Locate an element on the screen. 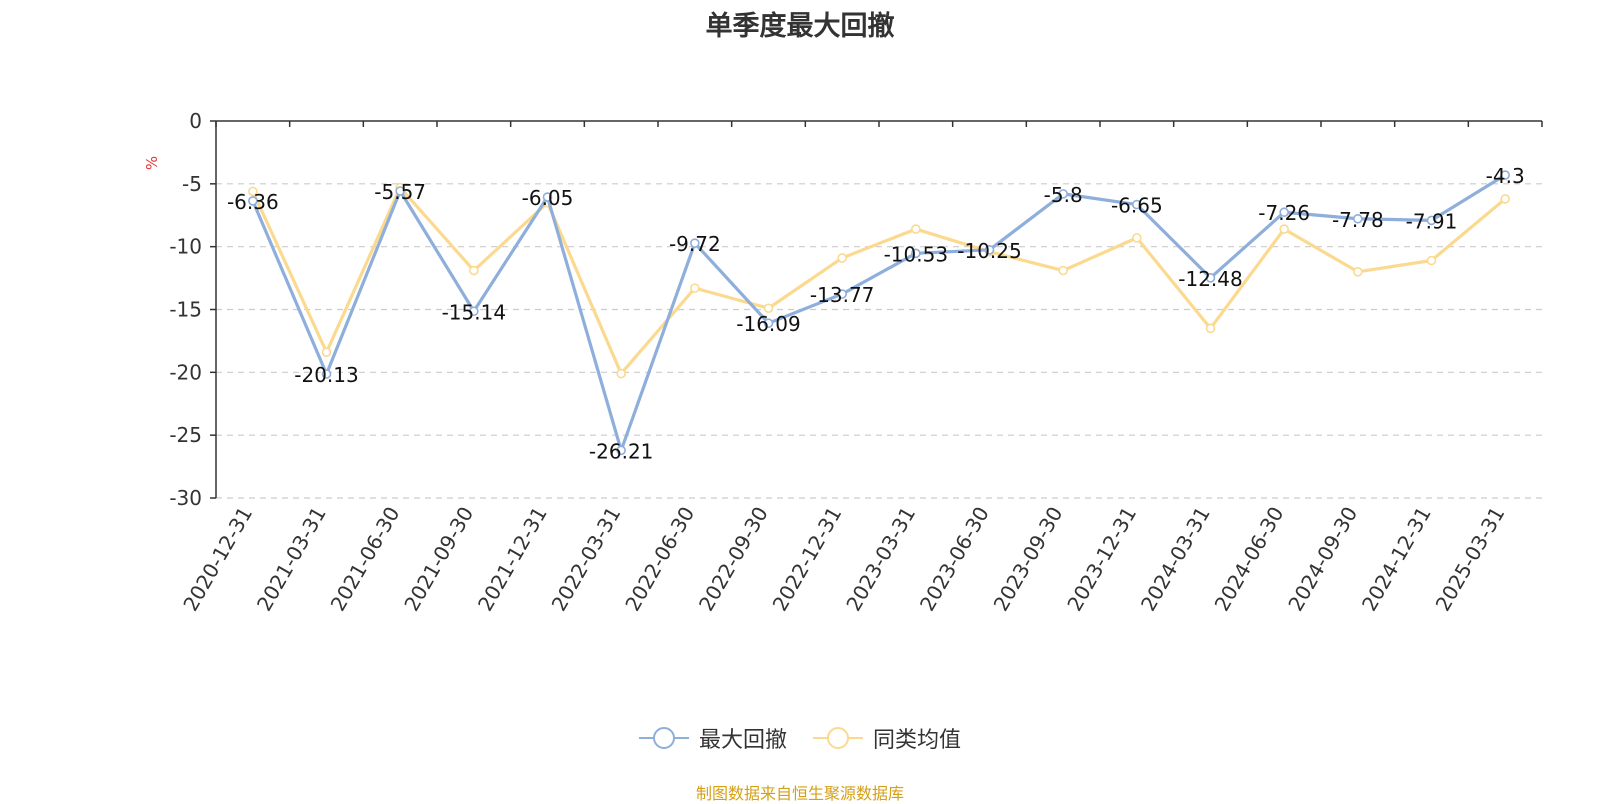 The width and height of the screenshot is (1600, 804). data-label: -5.57 is located at coordinates (400, 192).